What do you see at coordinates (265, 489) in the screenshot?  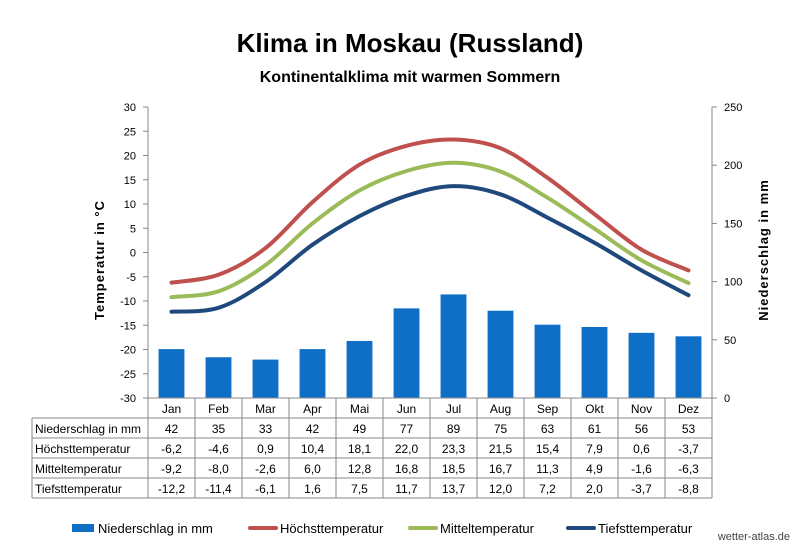 I see `table-cell: -6,1` at bounding box center [265, 489].